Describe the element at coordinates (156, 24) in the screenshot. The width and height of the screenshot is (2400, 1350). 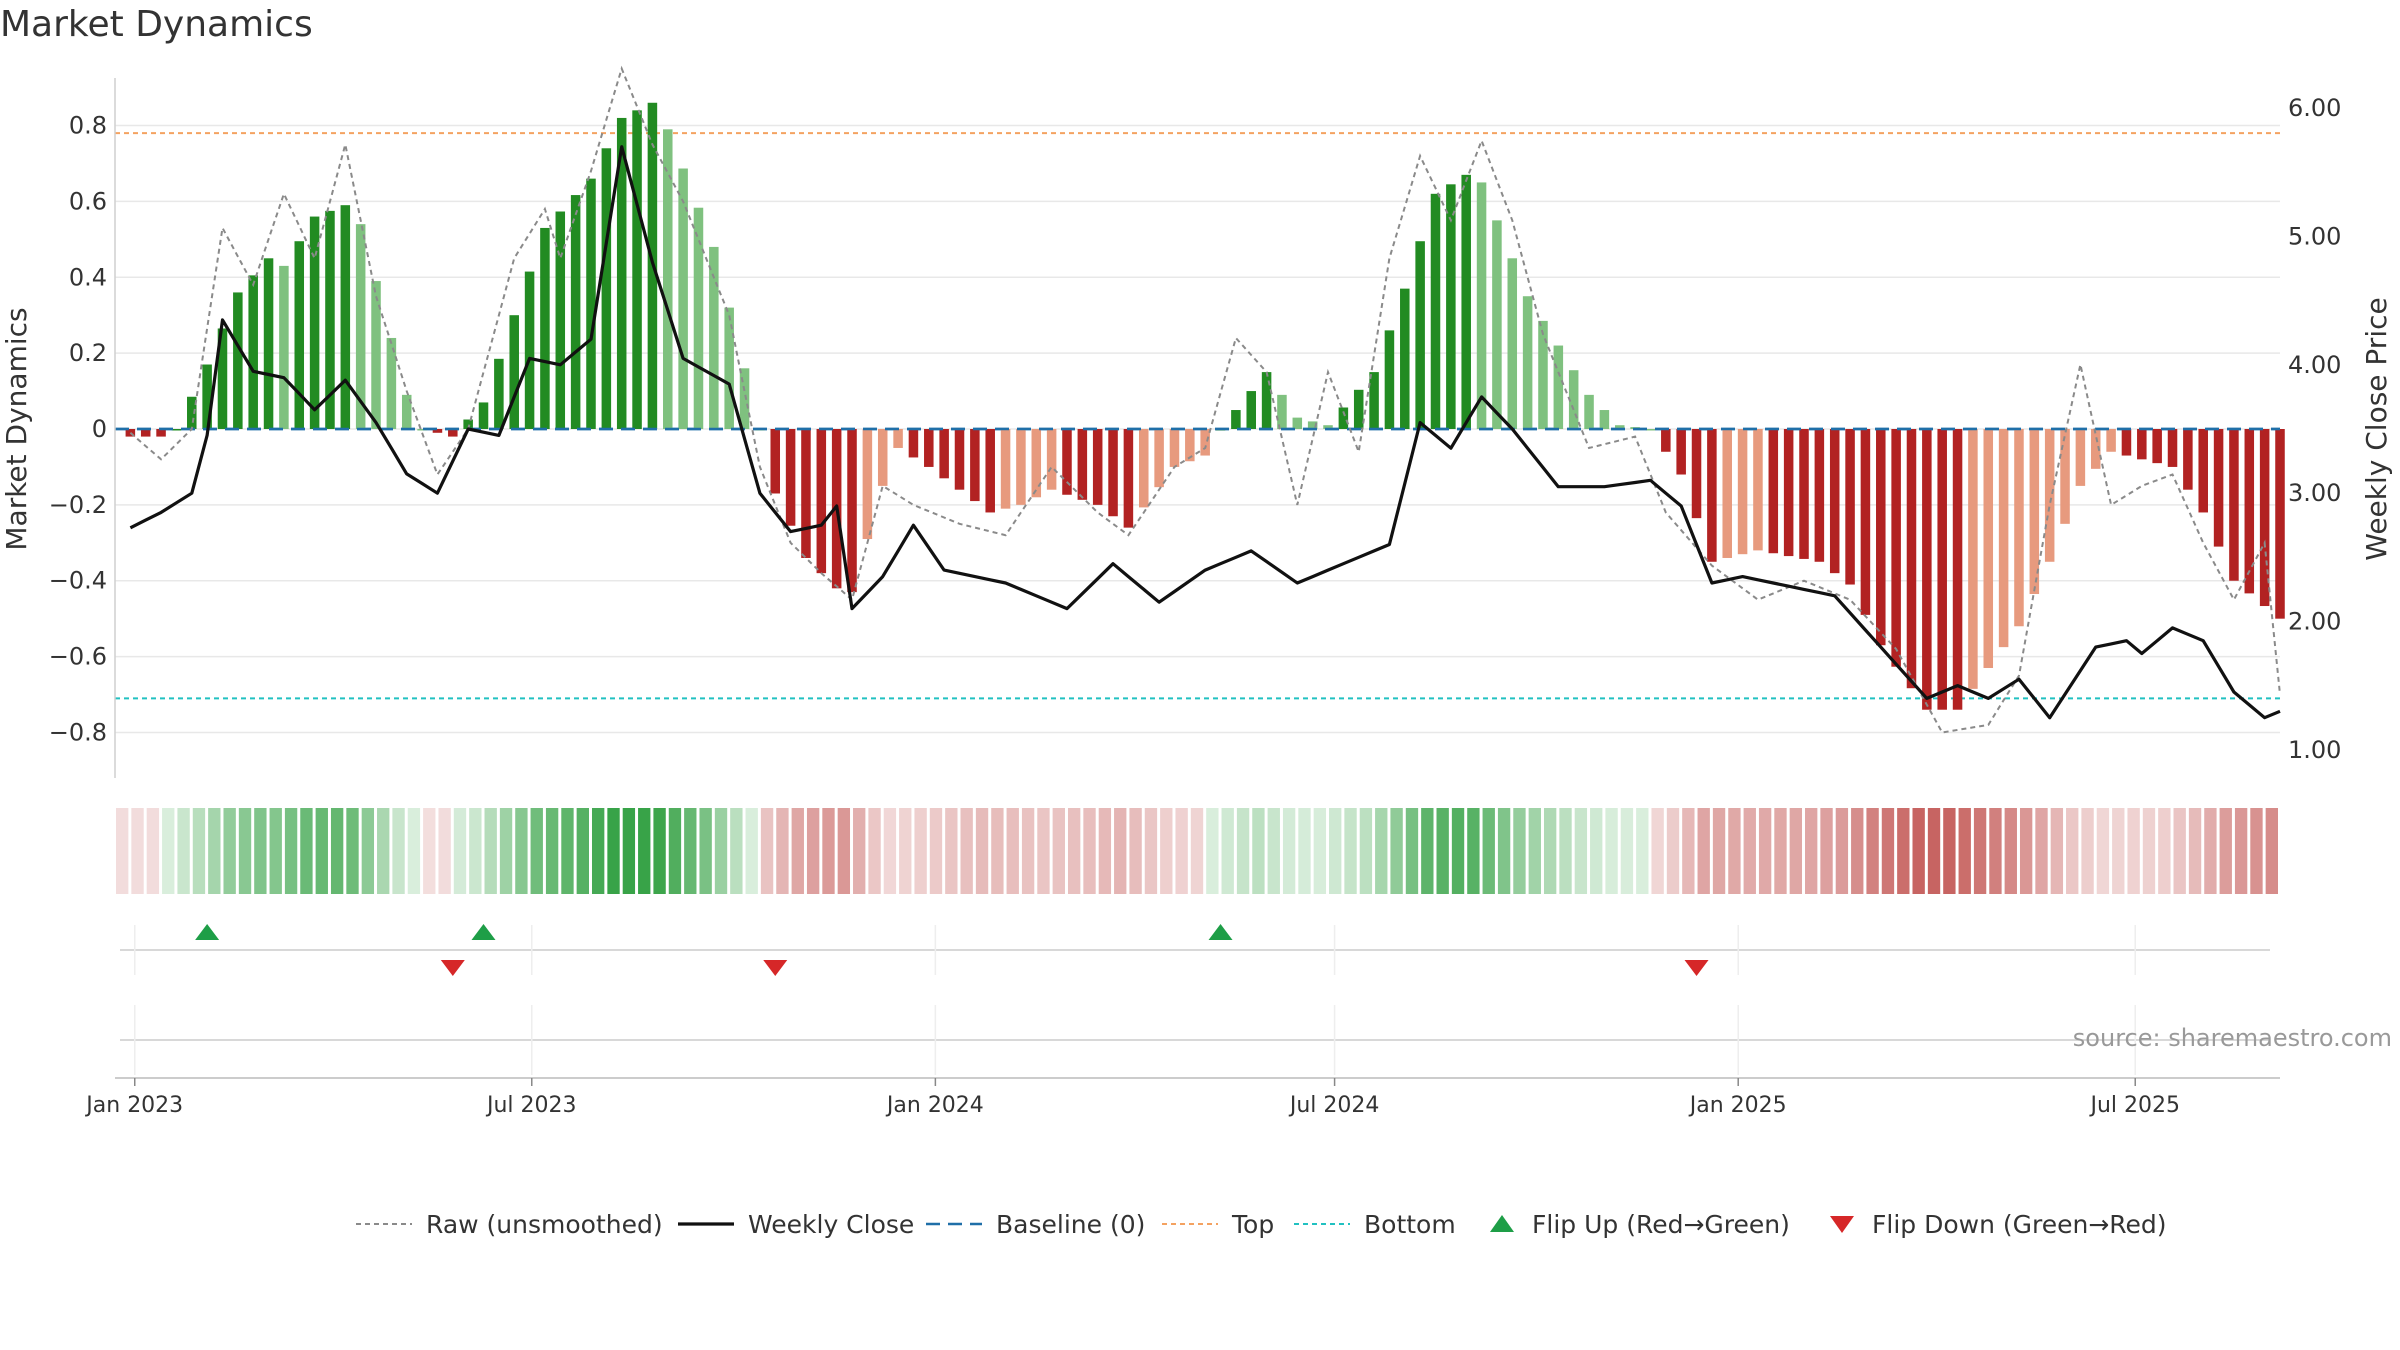
I see `chart-title: Market Dynamics` at that location.